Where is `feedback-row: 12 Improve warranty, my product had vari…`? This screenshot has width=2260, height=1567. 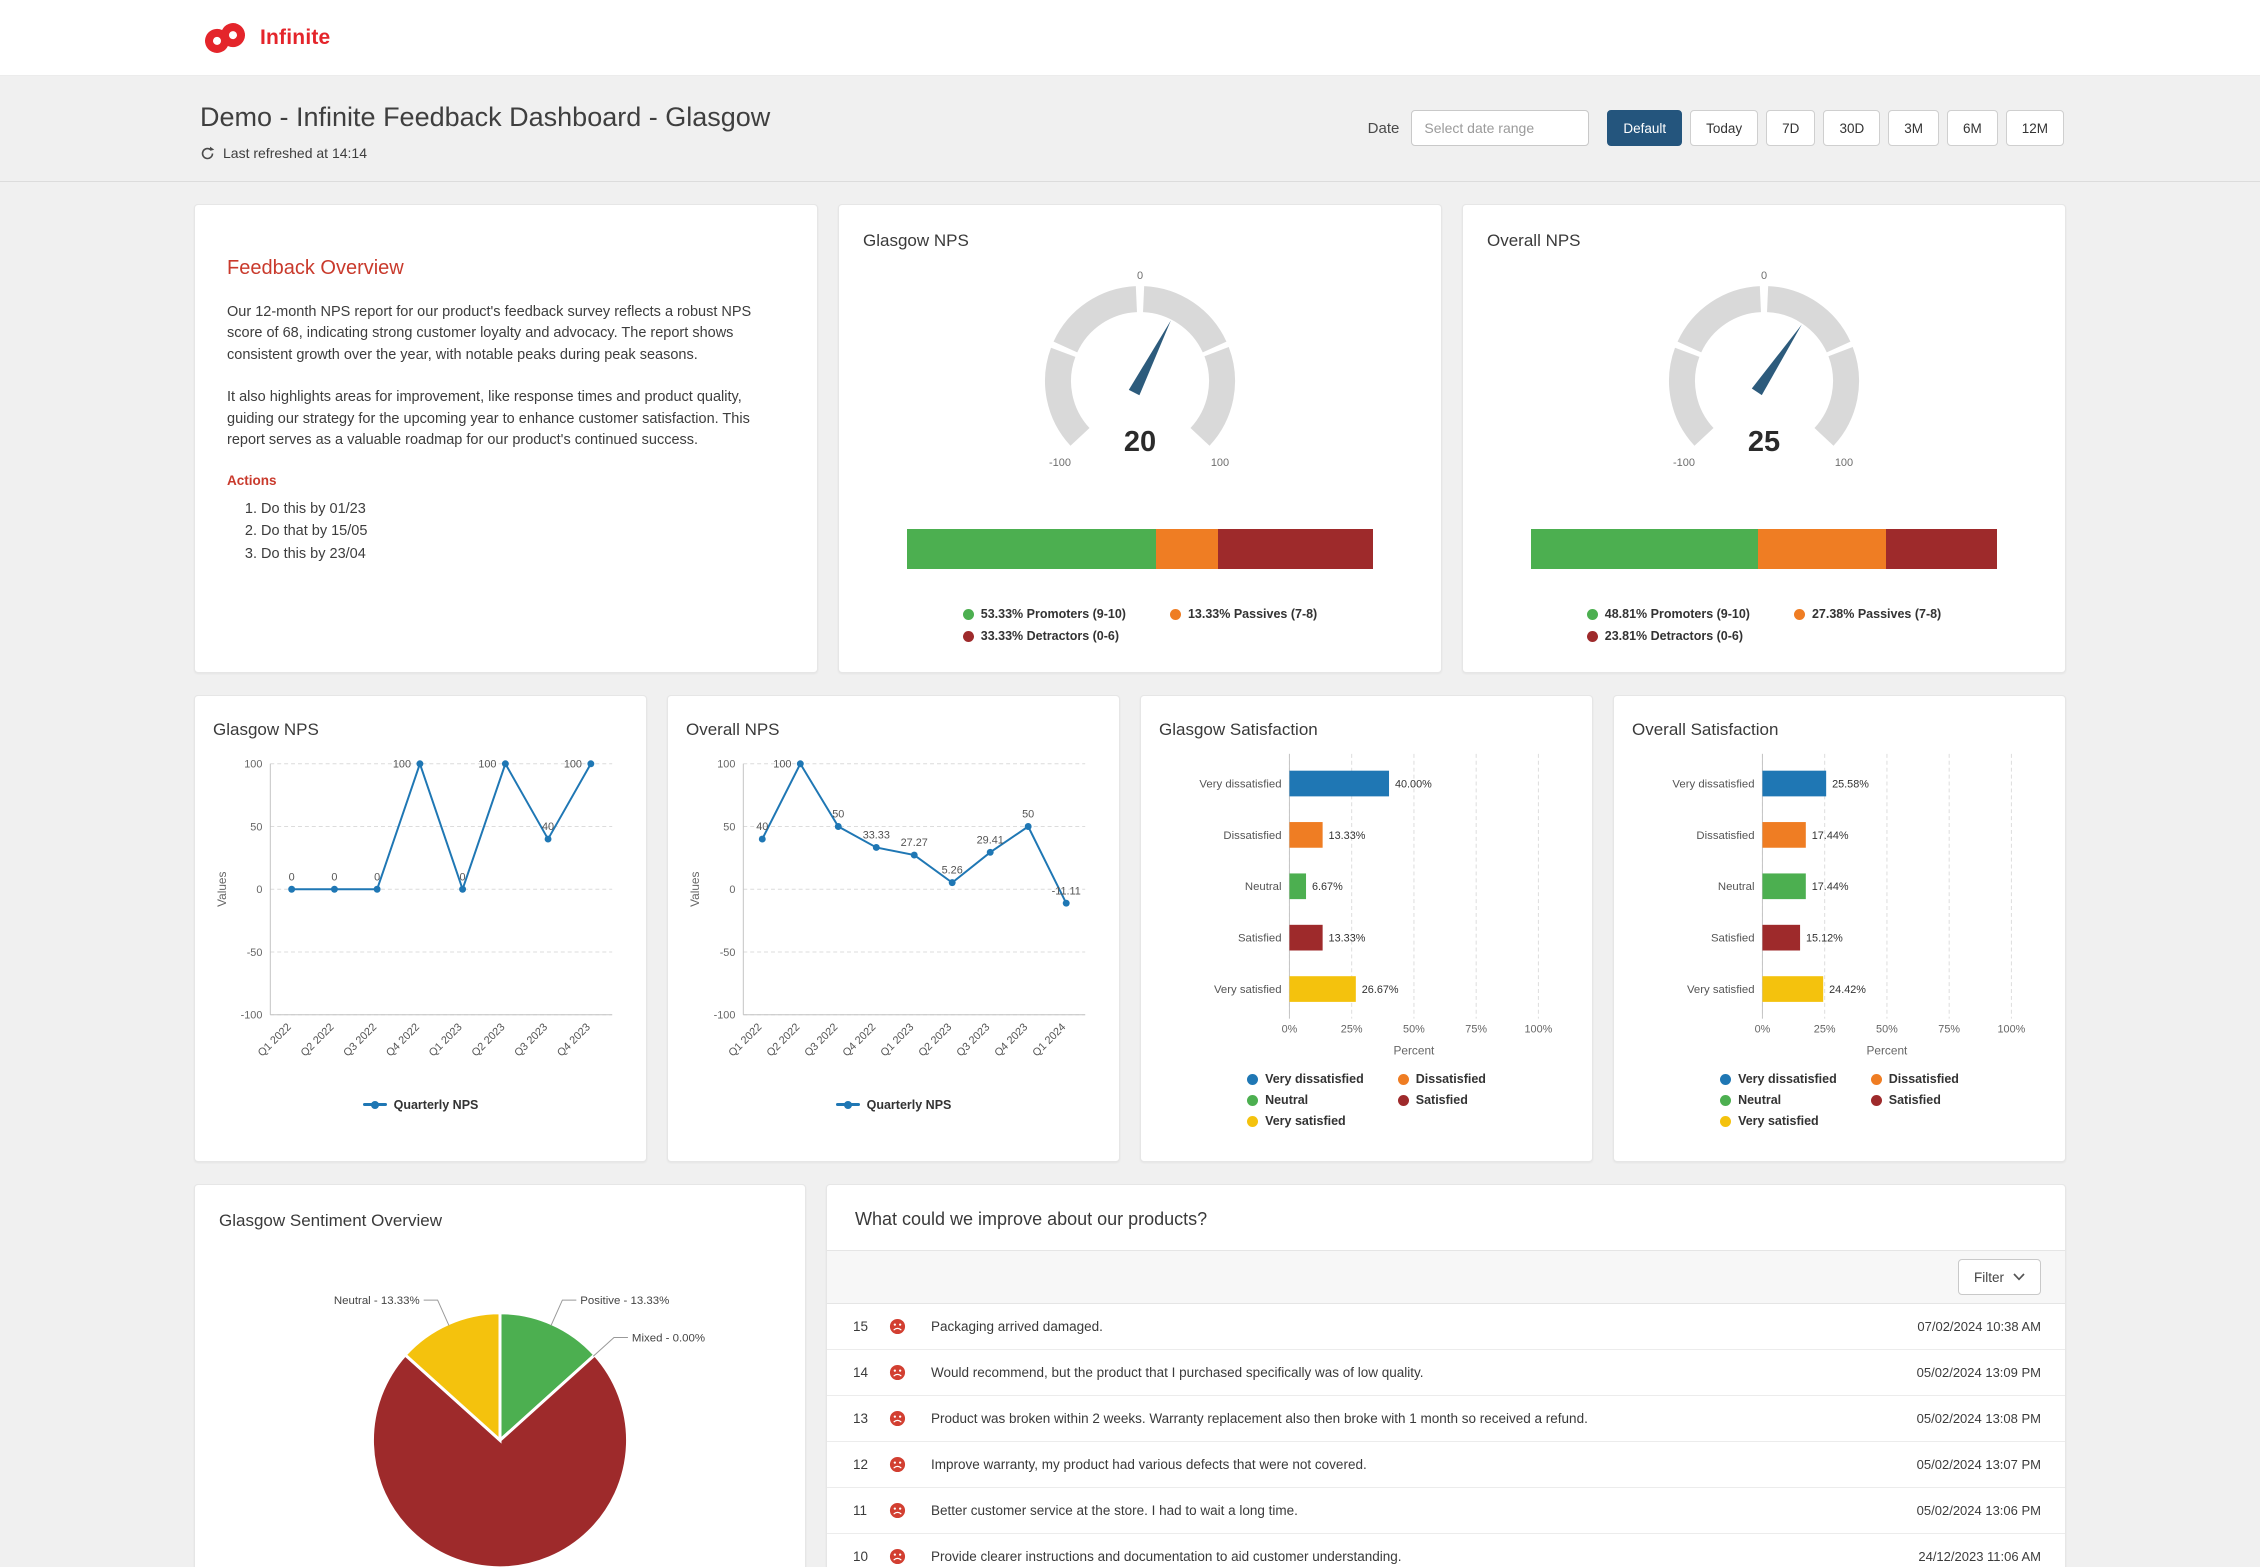 feedback-row: 12 Improve warranty, my product had vari… is located at coordinates (1446, 1465).